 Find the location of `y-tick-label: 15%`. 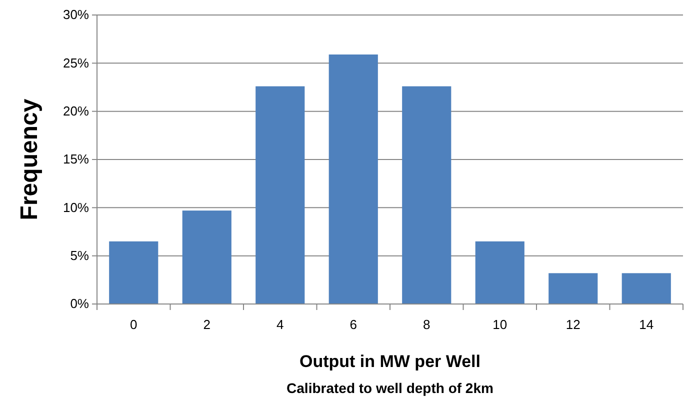

y-tick-label: 15% is located at coordinates (76, 159).